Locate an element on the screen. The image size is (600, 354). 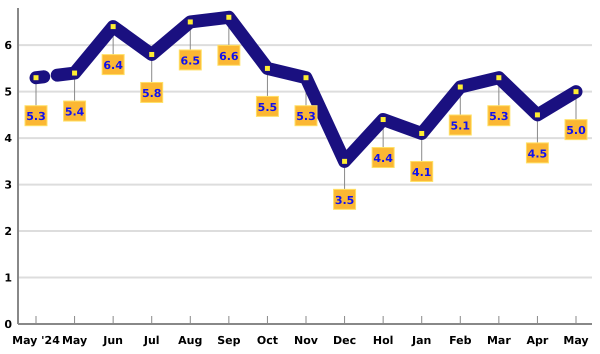
x-tick-label: Dec is located at coordinates (344, 340).